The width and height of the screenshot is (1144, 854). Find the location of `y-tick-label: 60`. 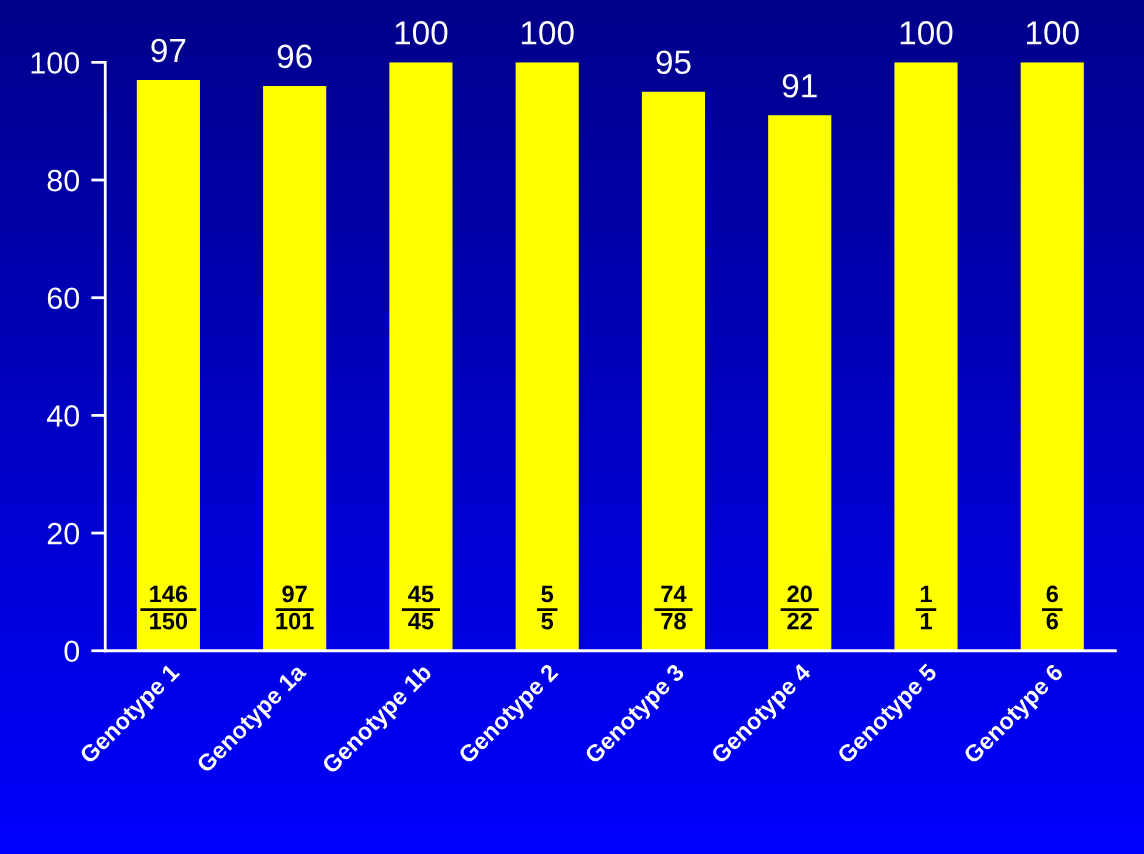

y-tick-label: 60 is located at coordinates (63, 298).